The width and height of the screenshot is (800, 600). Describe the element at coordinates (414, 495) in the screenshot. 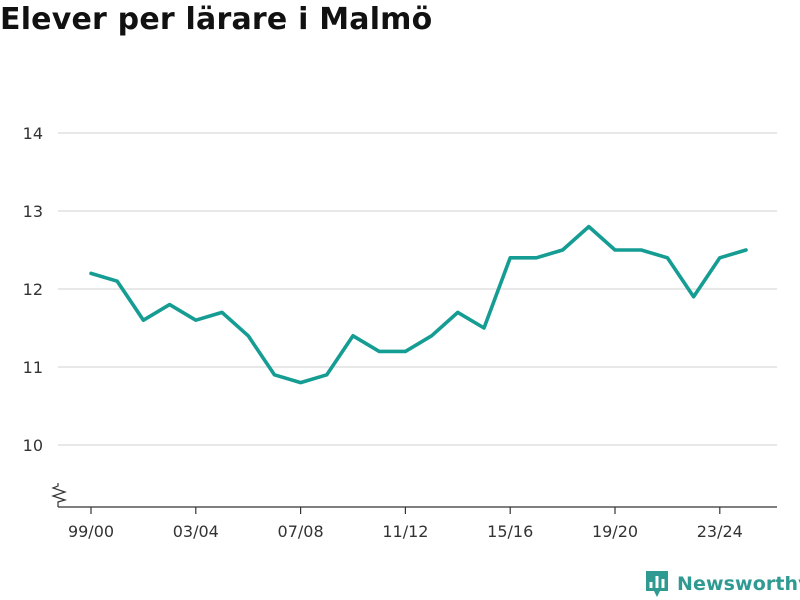

I see `axes` at that location.